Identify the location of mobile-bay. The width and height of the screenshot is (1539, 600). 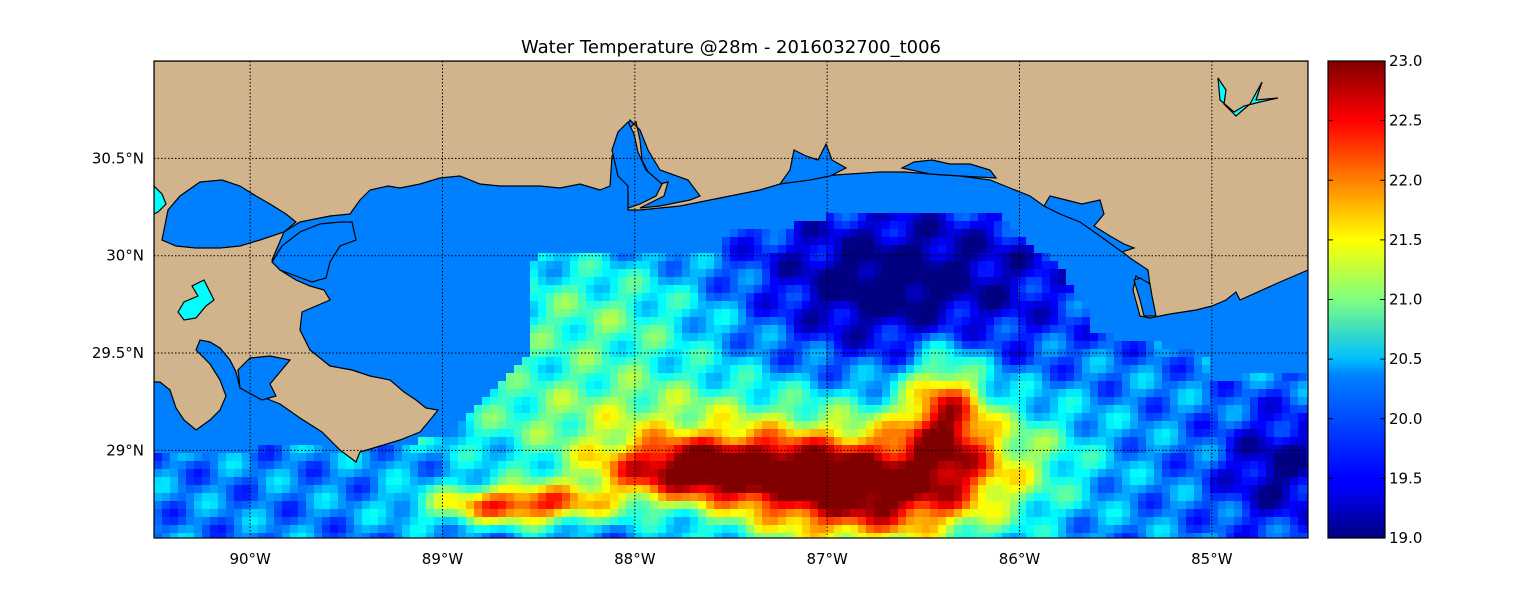
(637, 164).